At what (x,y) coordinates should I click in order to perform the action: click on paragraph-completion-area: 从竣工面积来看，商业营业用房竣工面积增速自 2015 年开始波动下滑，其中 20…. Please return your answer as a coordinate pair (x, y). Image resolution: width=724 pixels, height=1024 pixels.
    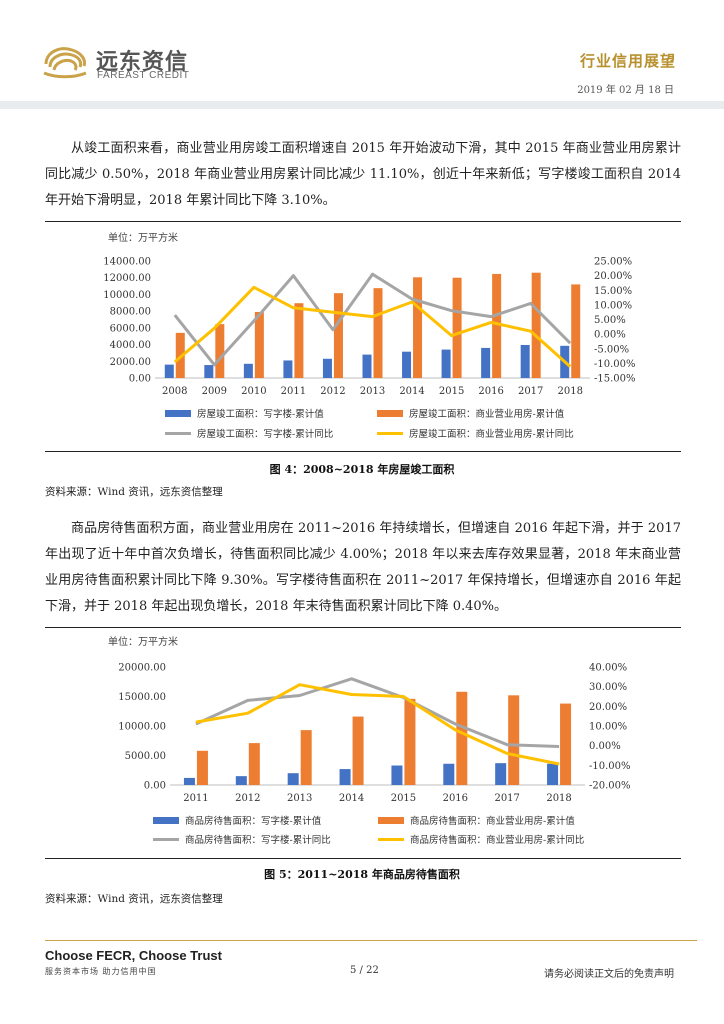
    Looking at the image, I should click on (363, 174).